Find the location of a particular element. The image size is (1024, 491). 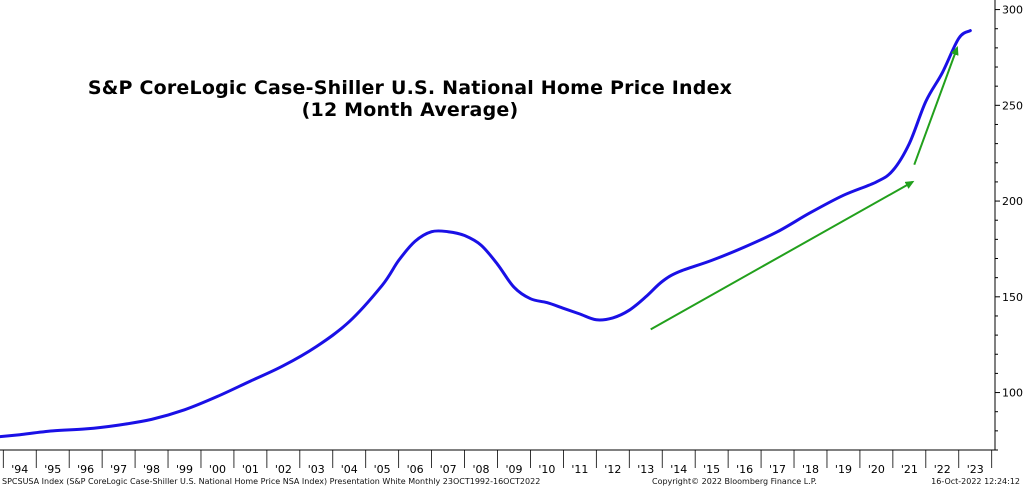

x-tick-label: '07 is located at coordinates (448, 469).